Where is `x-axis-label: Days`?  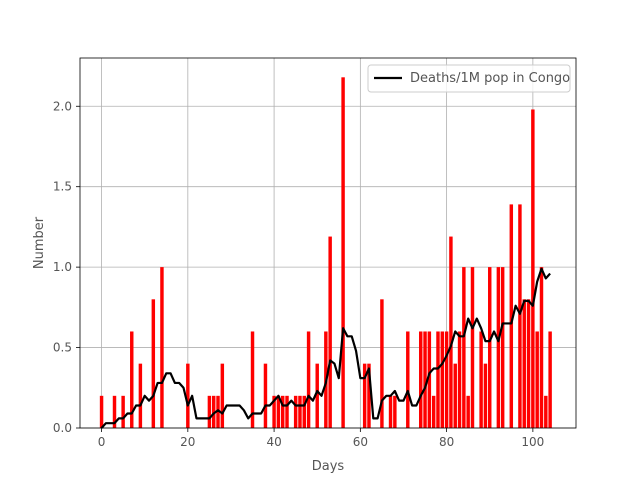 x-axis-label: Days is located at coordinates (328, 466).